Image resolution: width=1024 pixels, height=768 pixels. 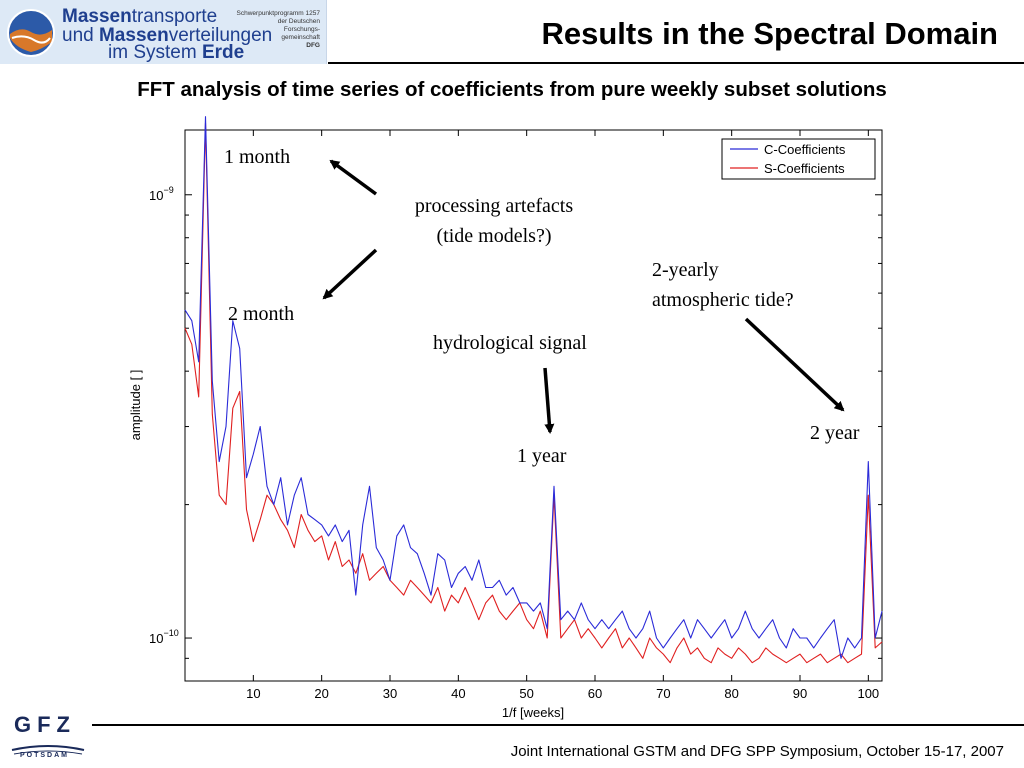 I want to click on gfz-logo-text: GFZ, so click(x=45, y=724).